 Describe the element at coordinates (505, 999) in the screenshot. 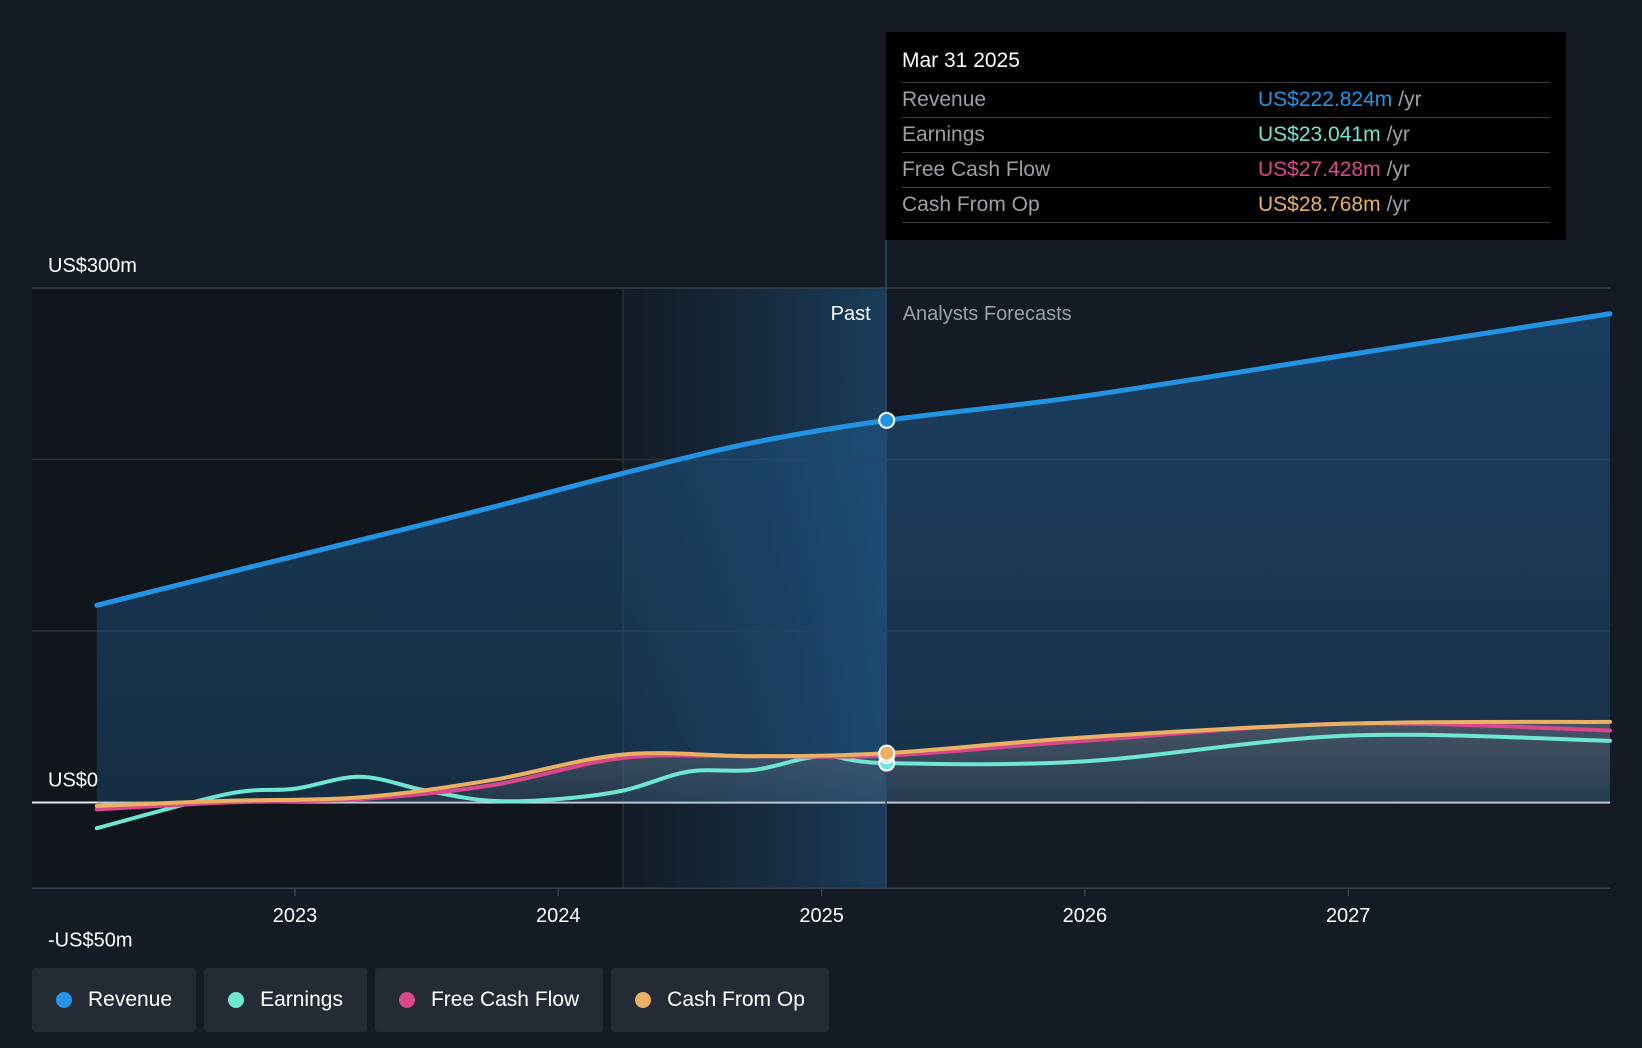

I see `legend-label: Free Cash Flow` at that location.